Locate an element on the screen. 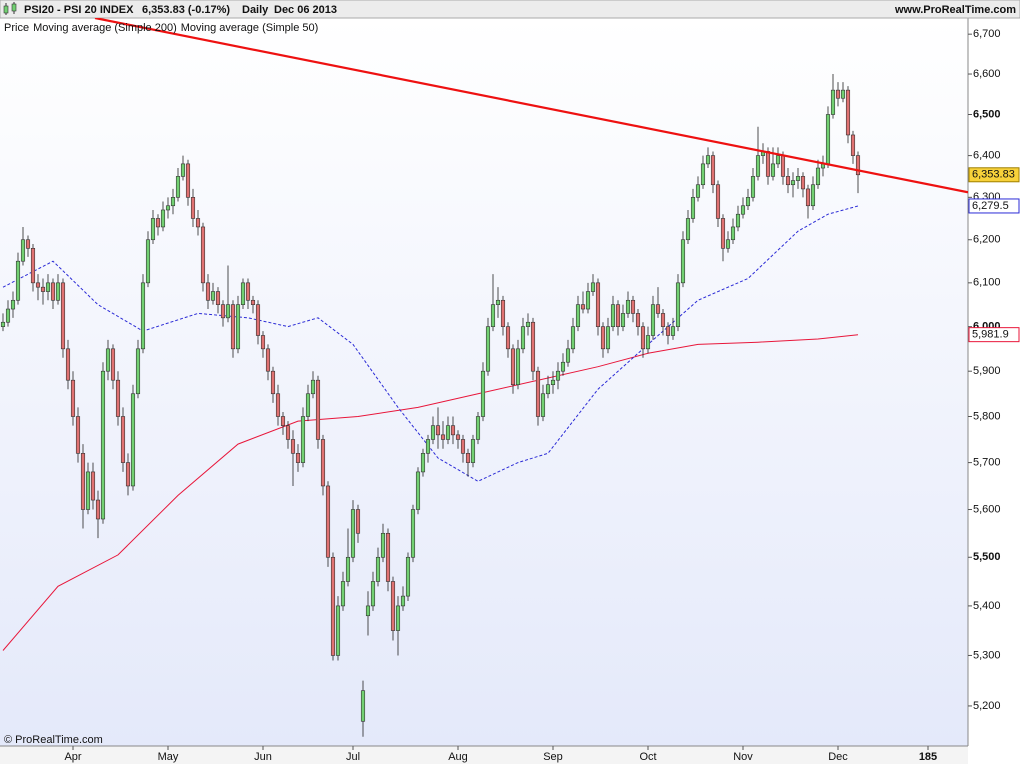 This screenshot has height=764, width=1020. x-tick-label: May is located at coordinates (168, 757).